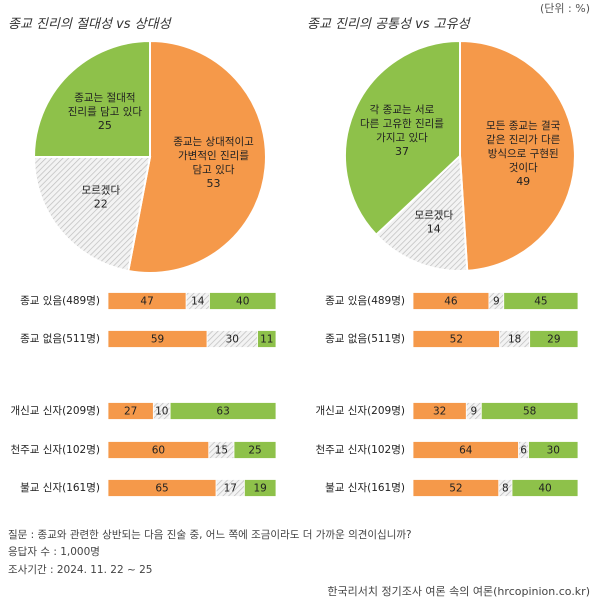 The image size is (600, 608). I want to click on bar1-row2-seg3, so click(267, 339).